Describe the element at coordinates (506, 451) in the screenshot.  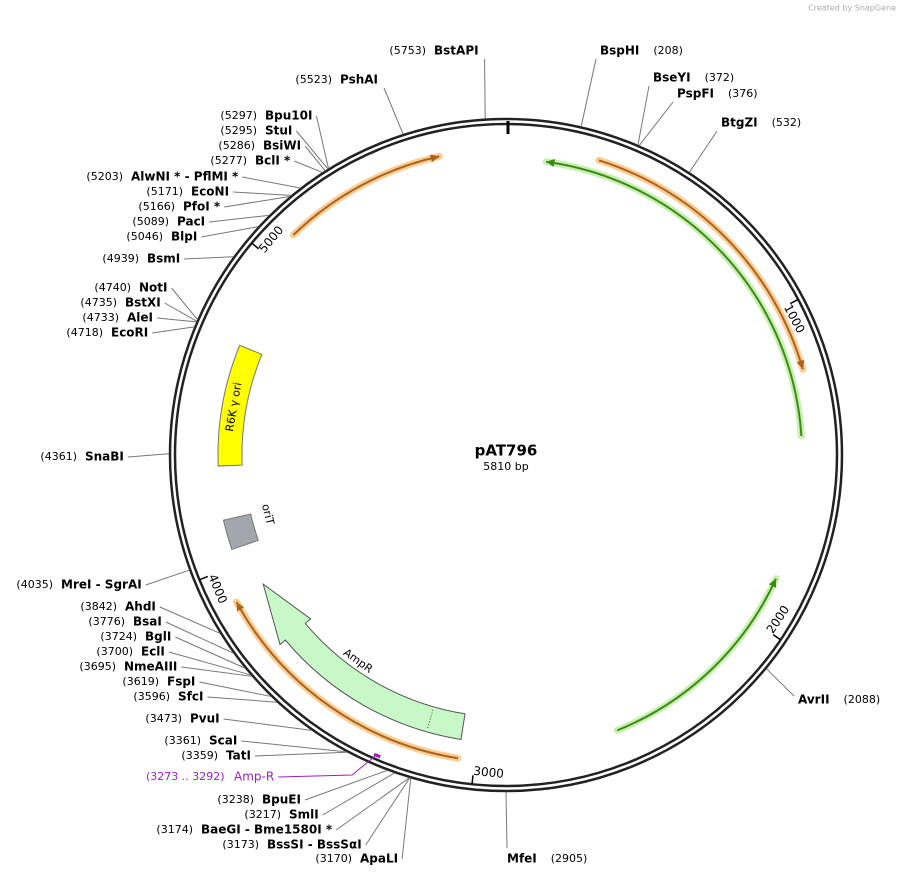
I see `plasmid-name: pAT796` at that location.